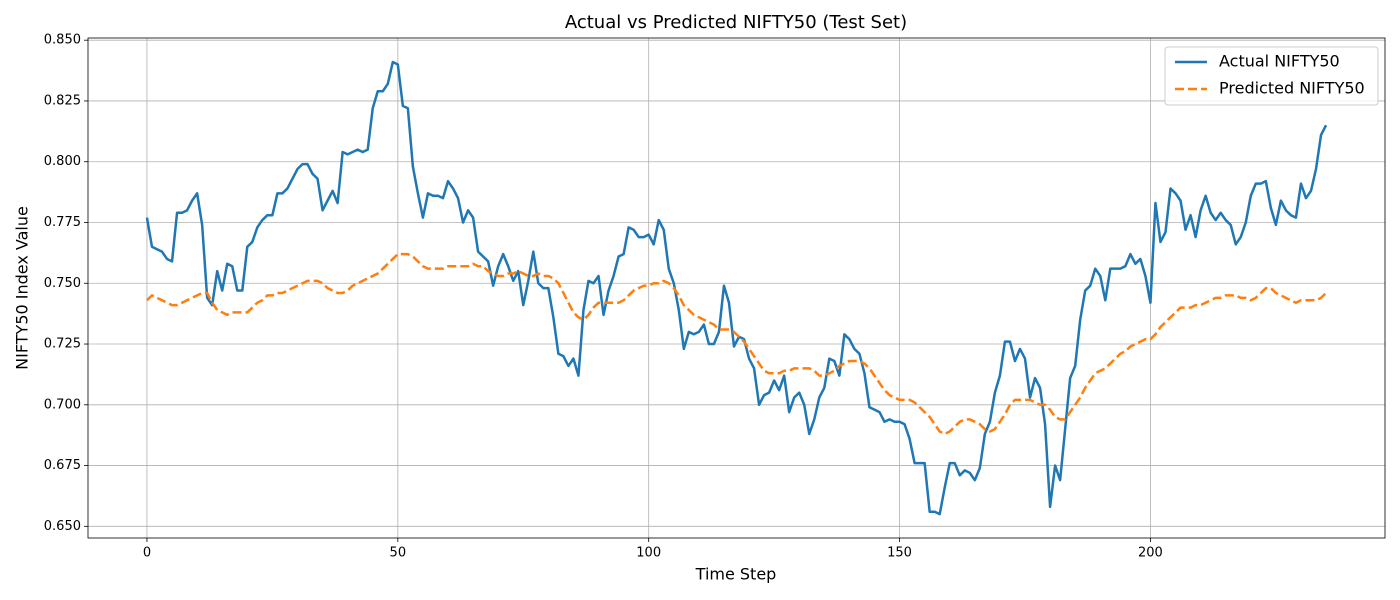 This screenshot has width=1400, height=600. I want to click on legend-box, so click(1271, 76).